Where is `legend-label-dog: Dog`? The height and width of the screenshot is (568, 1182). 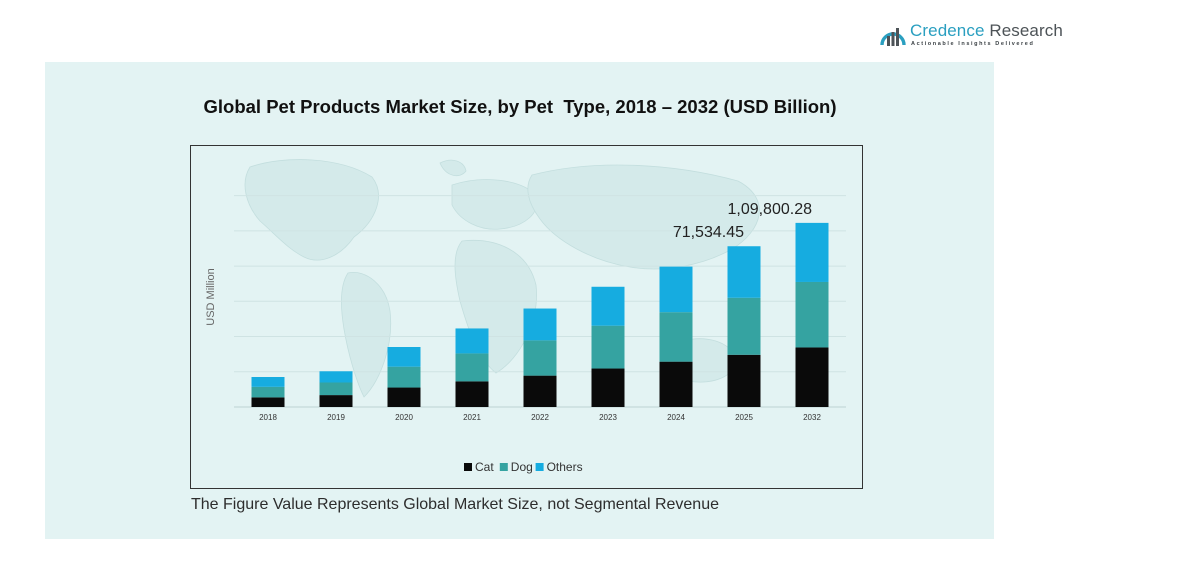 legend-label-dog: Dog is located at coordinates (522, 467).